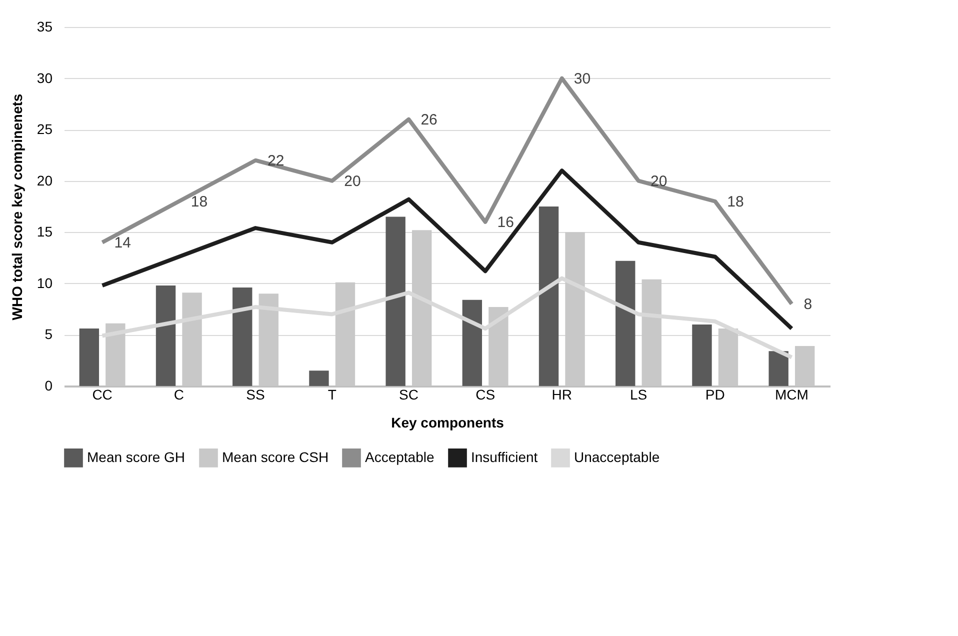 The width and height of the screenshot is (958, 636). What do you see at coordinates (504, 456) in the screenshot?
I see `legend-label: Insufficient` at bounding box center [504, 456].